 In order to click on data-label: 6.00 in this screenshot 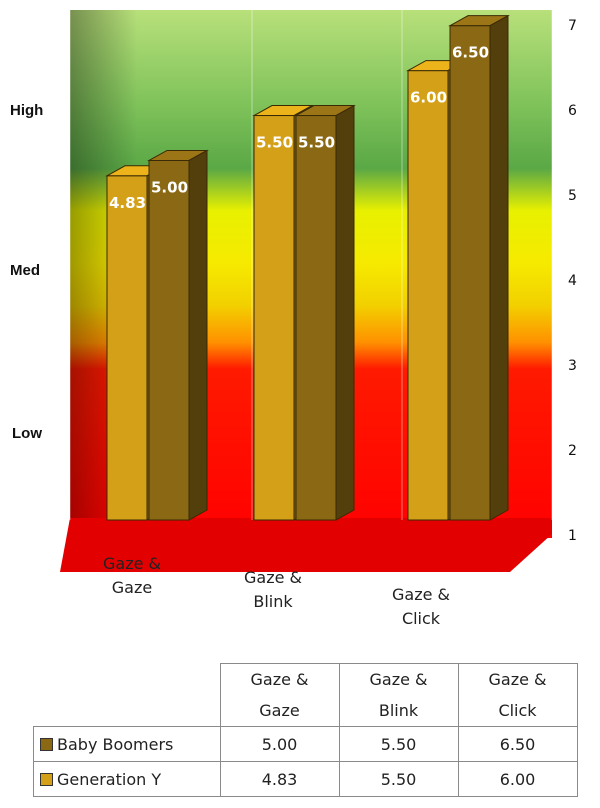, I will do `click(428, 98)`.